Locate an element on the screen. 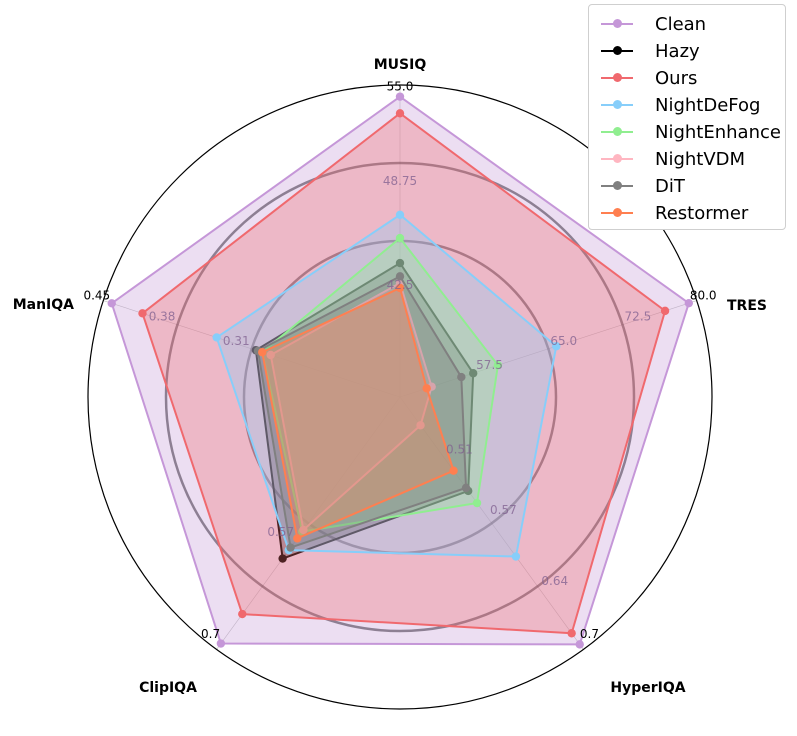 The width and height of the screenshot is (797, 736). legend-label: DiT is located at coordinates (670, 186).